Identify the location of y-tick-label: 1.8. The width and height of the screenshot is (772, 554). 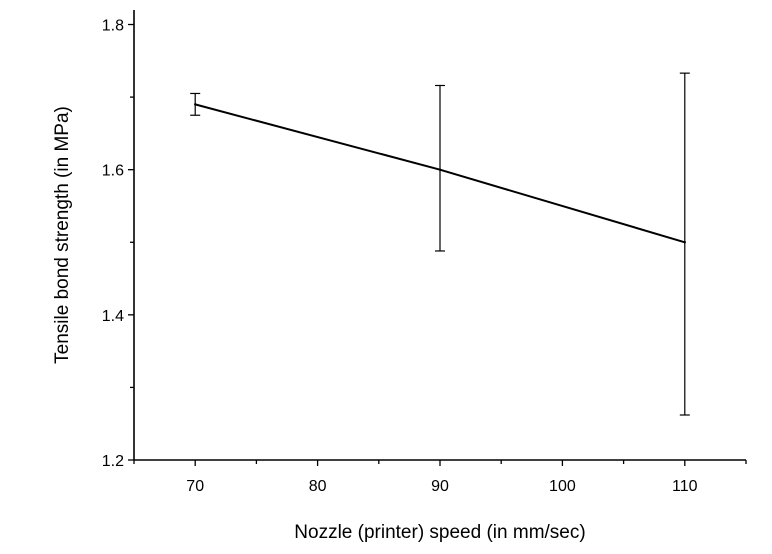
(113, 26).